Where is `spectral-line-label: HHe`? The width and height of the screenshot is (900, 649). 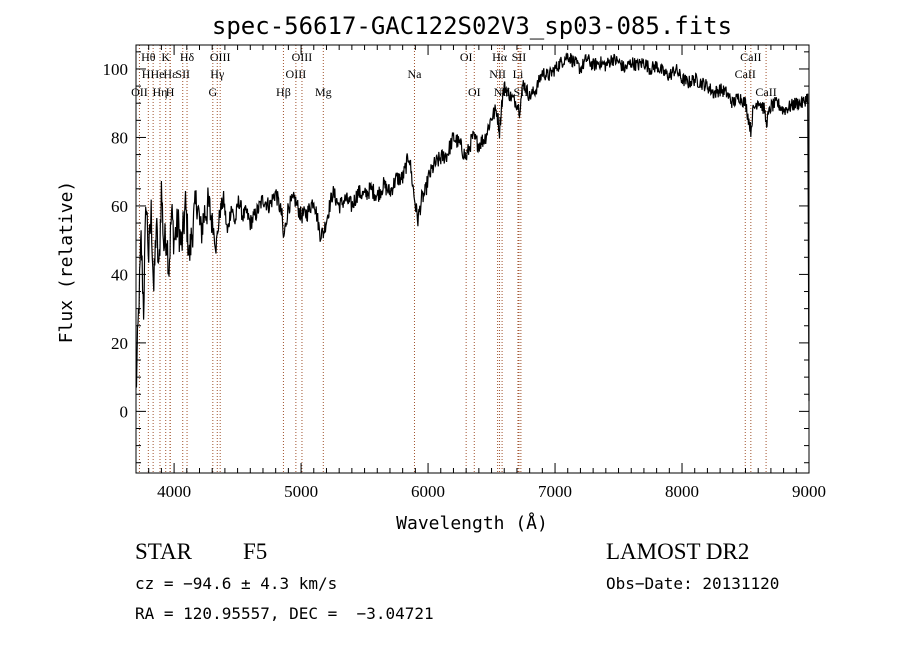 spectral-line-label: HHe is located at coordinates (153, 74).